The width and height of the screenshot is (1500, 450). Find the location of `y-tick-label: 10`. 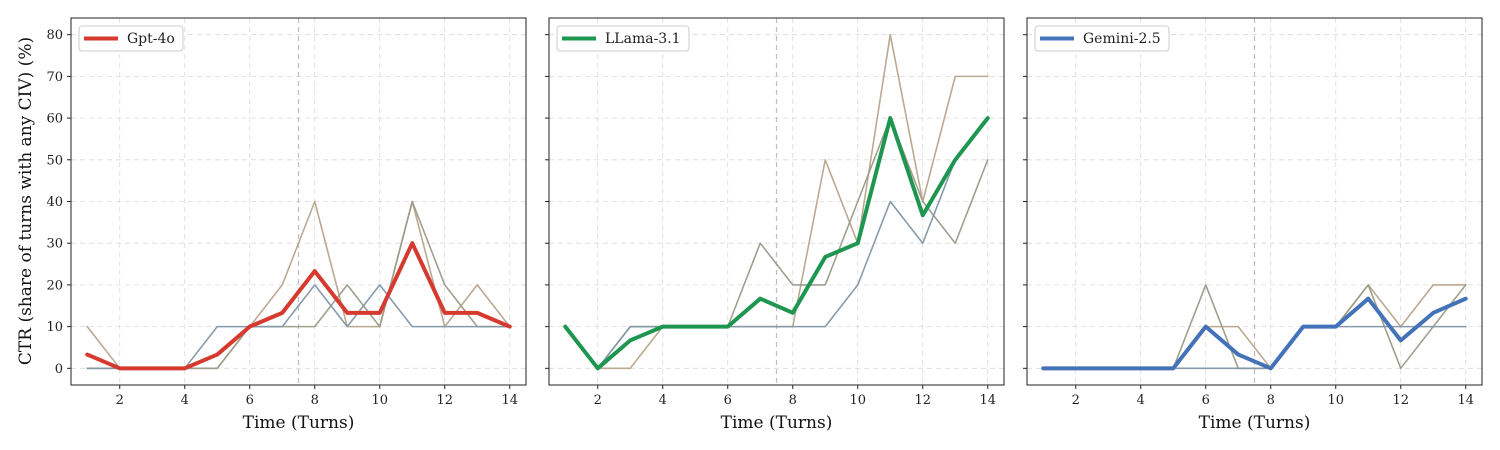

y-tick-label: 10 is located at coordinates (54, 327).